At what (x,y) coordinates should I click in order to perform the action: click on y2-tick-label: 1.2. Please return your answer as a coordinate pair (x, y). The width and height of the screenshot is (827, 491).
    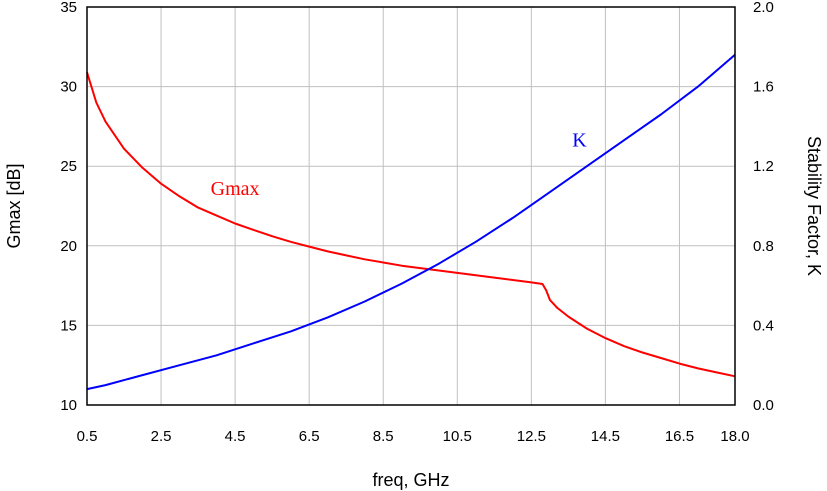
    Looking at the image, I should click on (763, 166).